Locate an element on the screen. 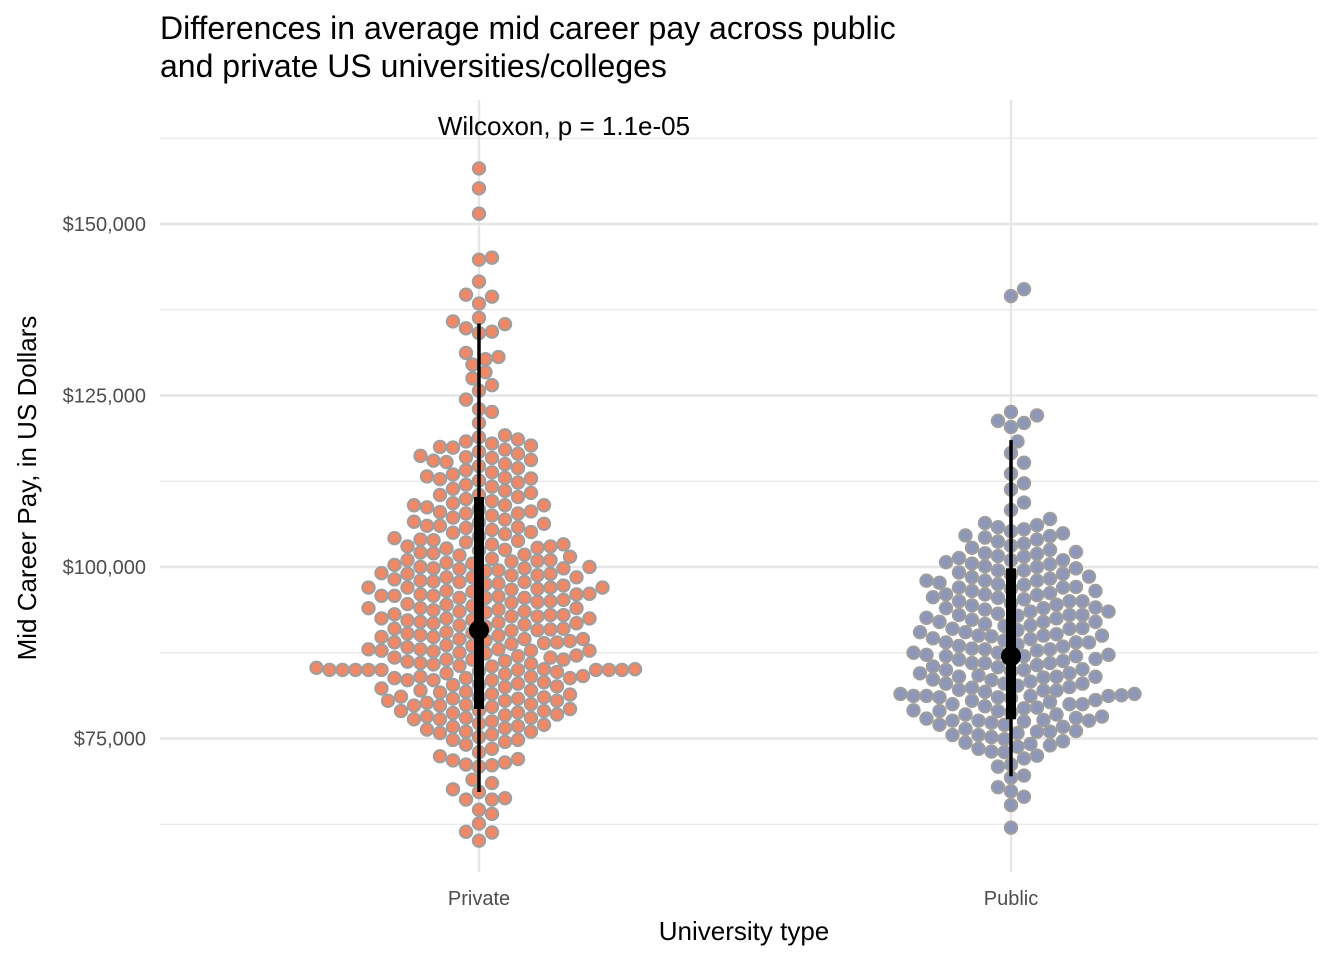  y-axis-label: Mid Career Pay, in US Dollars is located at coordinates (27, 488).